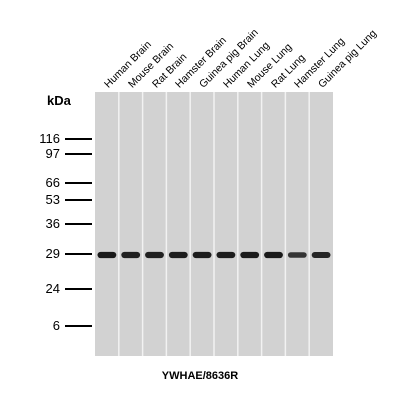  I want to click on bands, so click(214, 255).